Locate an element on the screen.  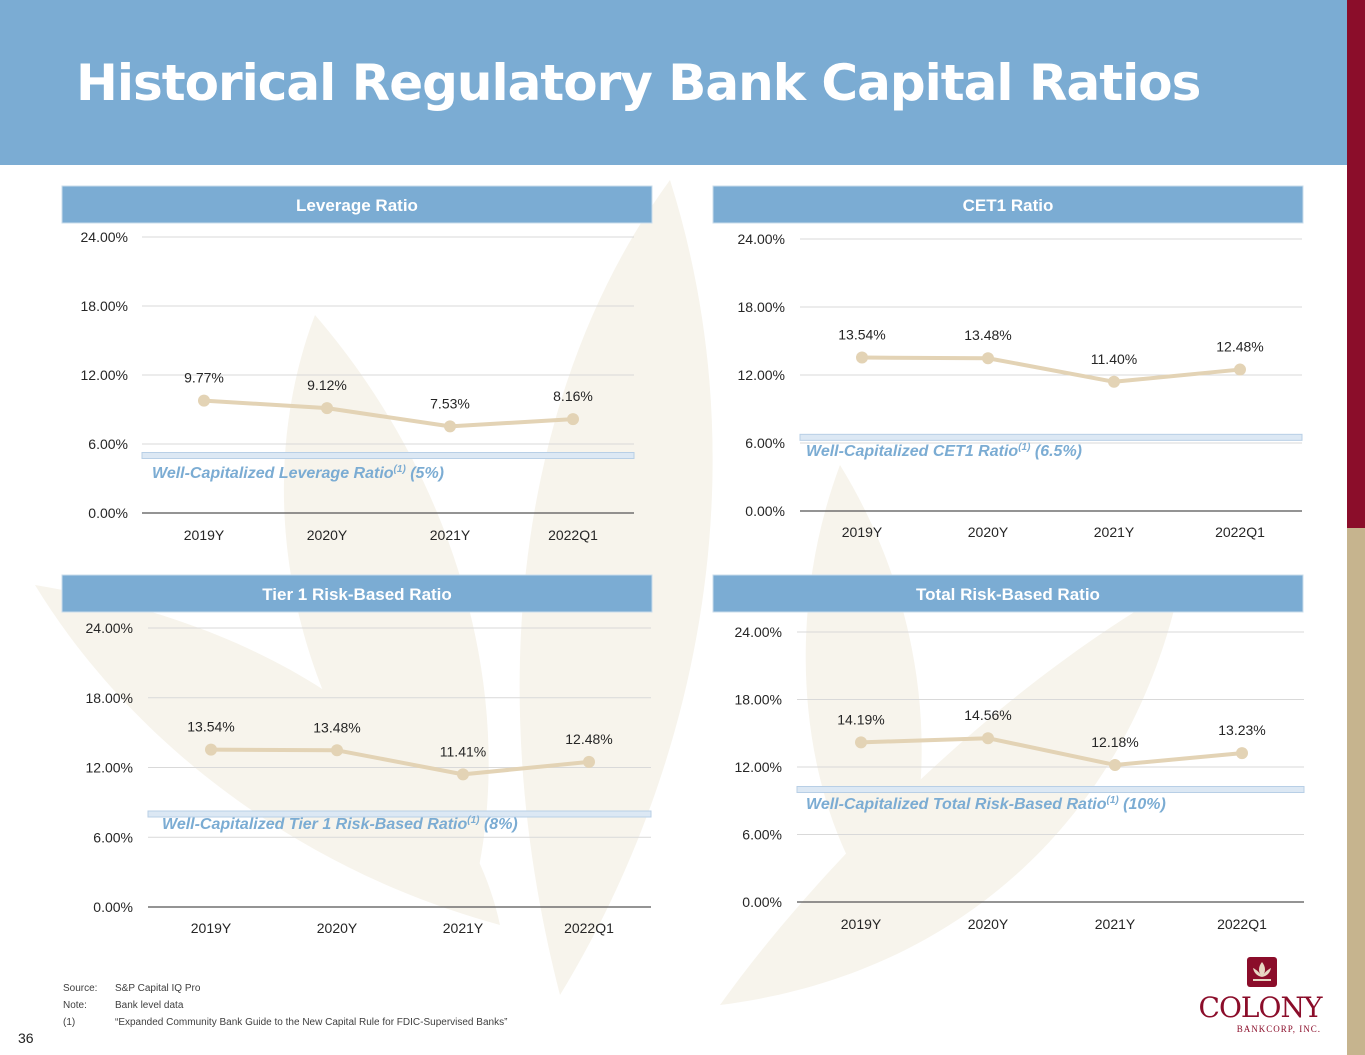
data-label: 13.48% is located at coordinates (336, 727).